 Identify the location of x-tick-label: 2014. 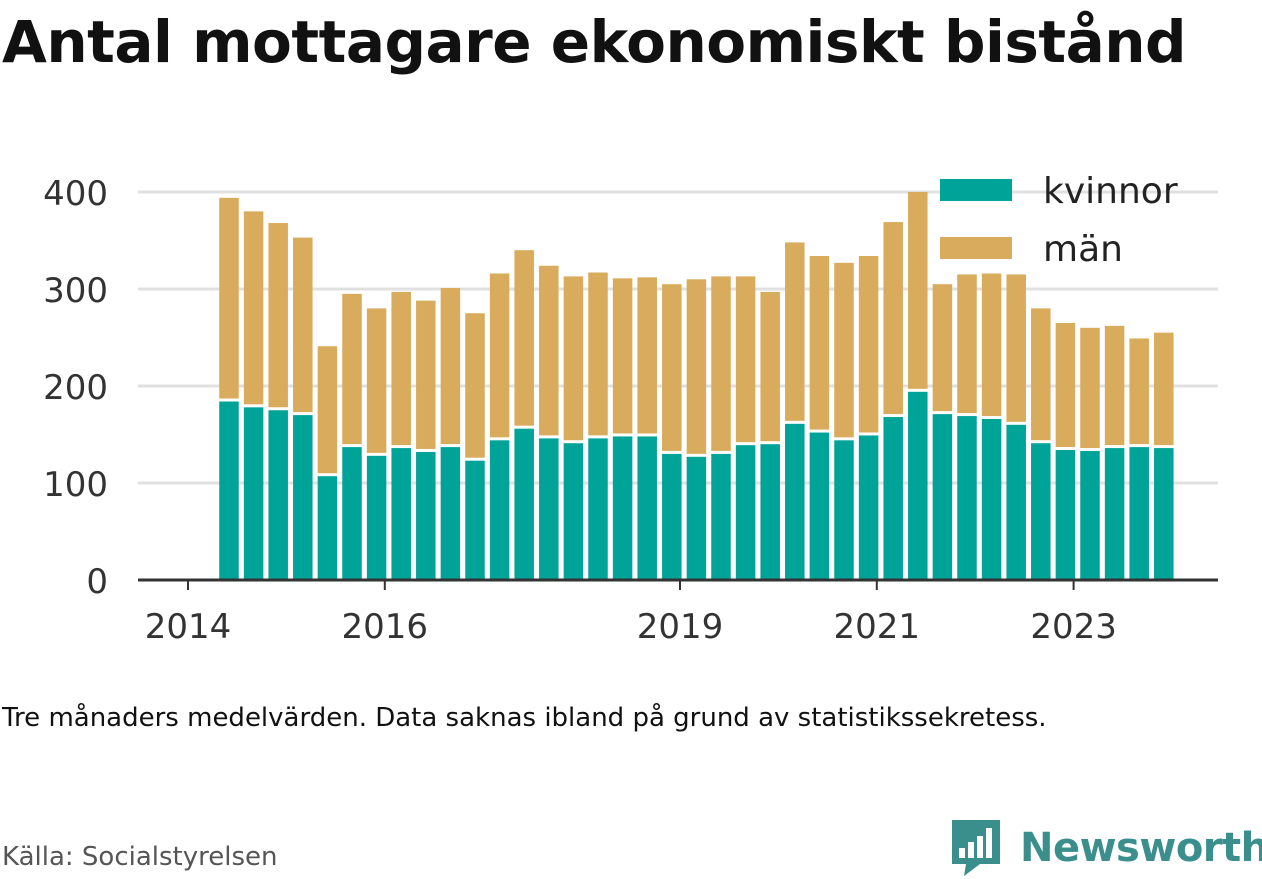
(188, 627).